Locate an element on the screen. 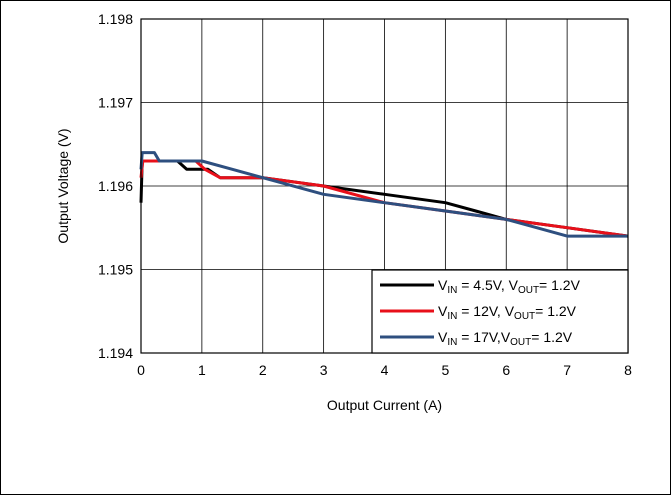  legend-label-1: VIN = 4.5V, VOUT= 1.2V is located at coordinates (509, 286).